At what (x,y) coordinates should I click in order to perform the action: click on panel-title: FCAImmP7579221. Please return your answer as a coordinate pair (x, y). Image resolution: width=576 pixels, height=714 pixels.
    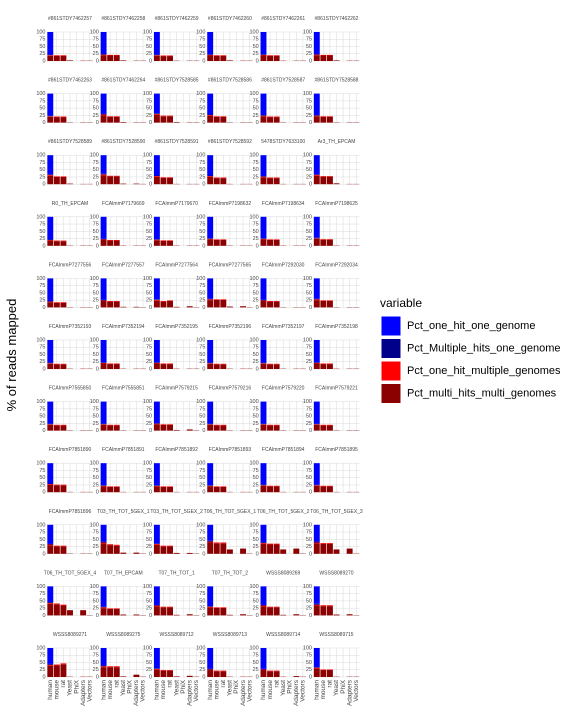
    Looking at the image, I should click on (336, 389).